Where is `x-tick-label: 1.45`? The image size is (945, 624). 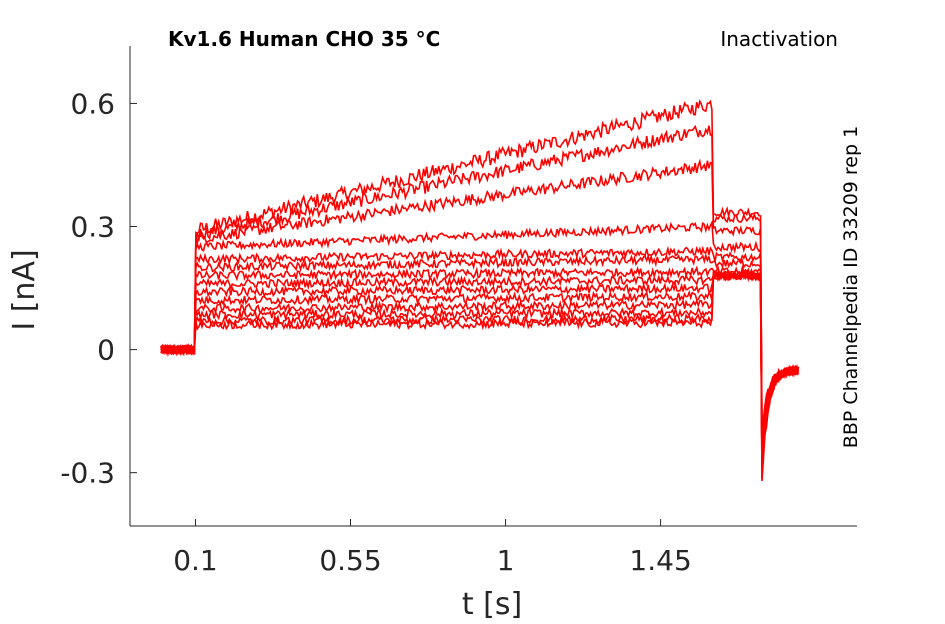
x-tick-label: 1.45 is located at coordinates (660, 560).